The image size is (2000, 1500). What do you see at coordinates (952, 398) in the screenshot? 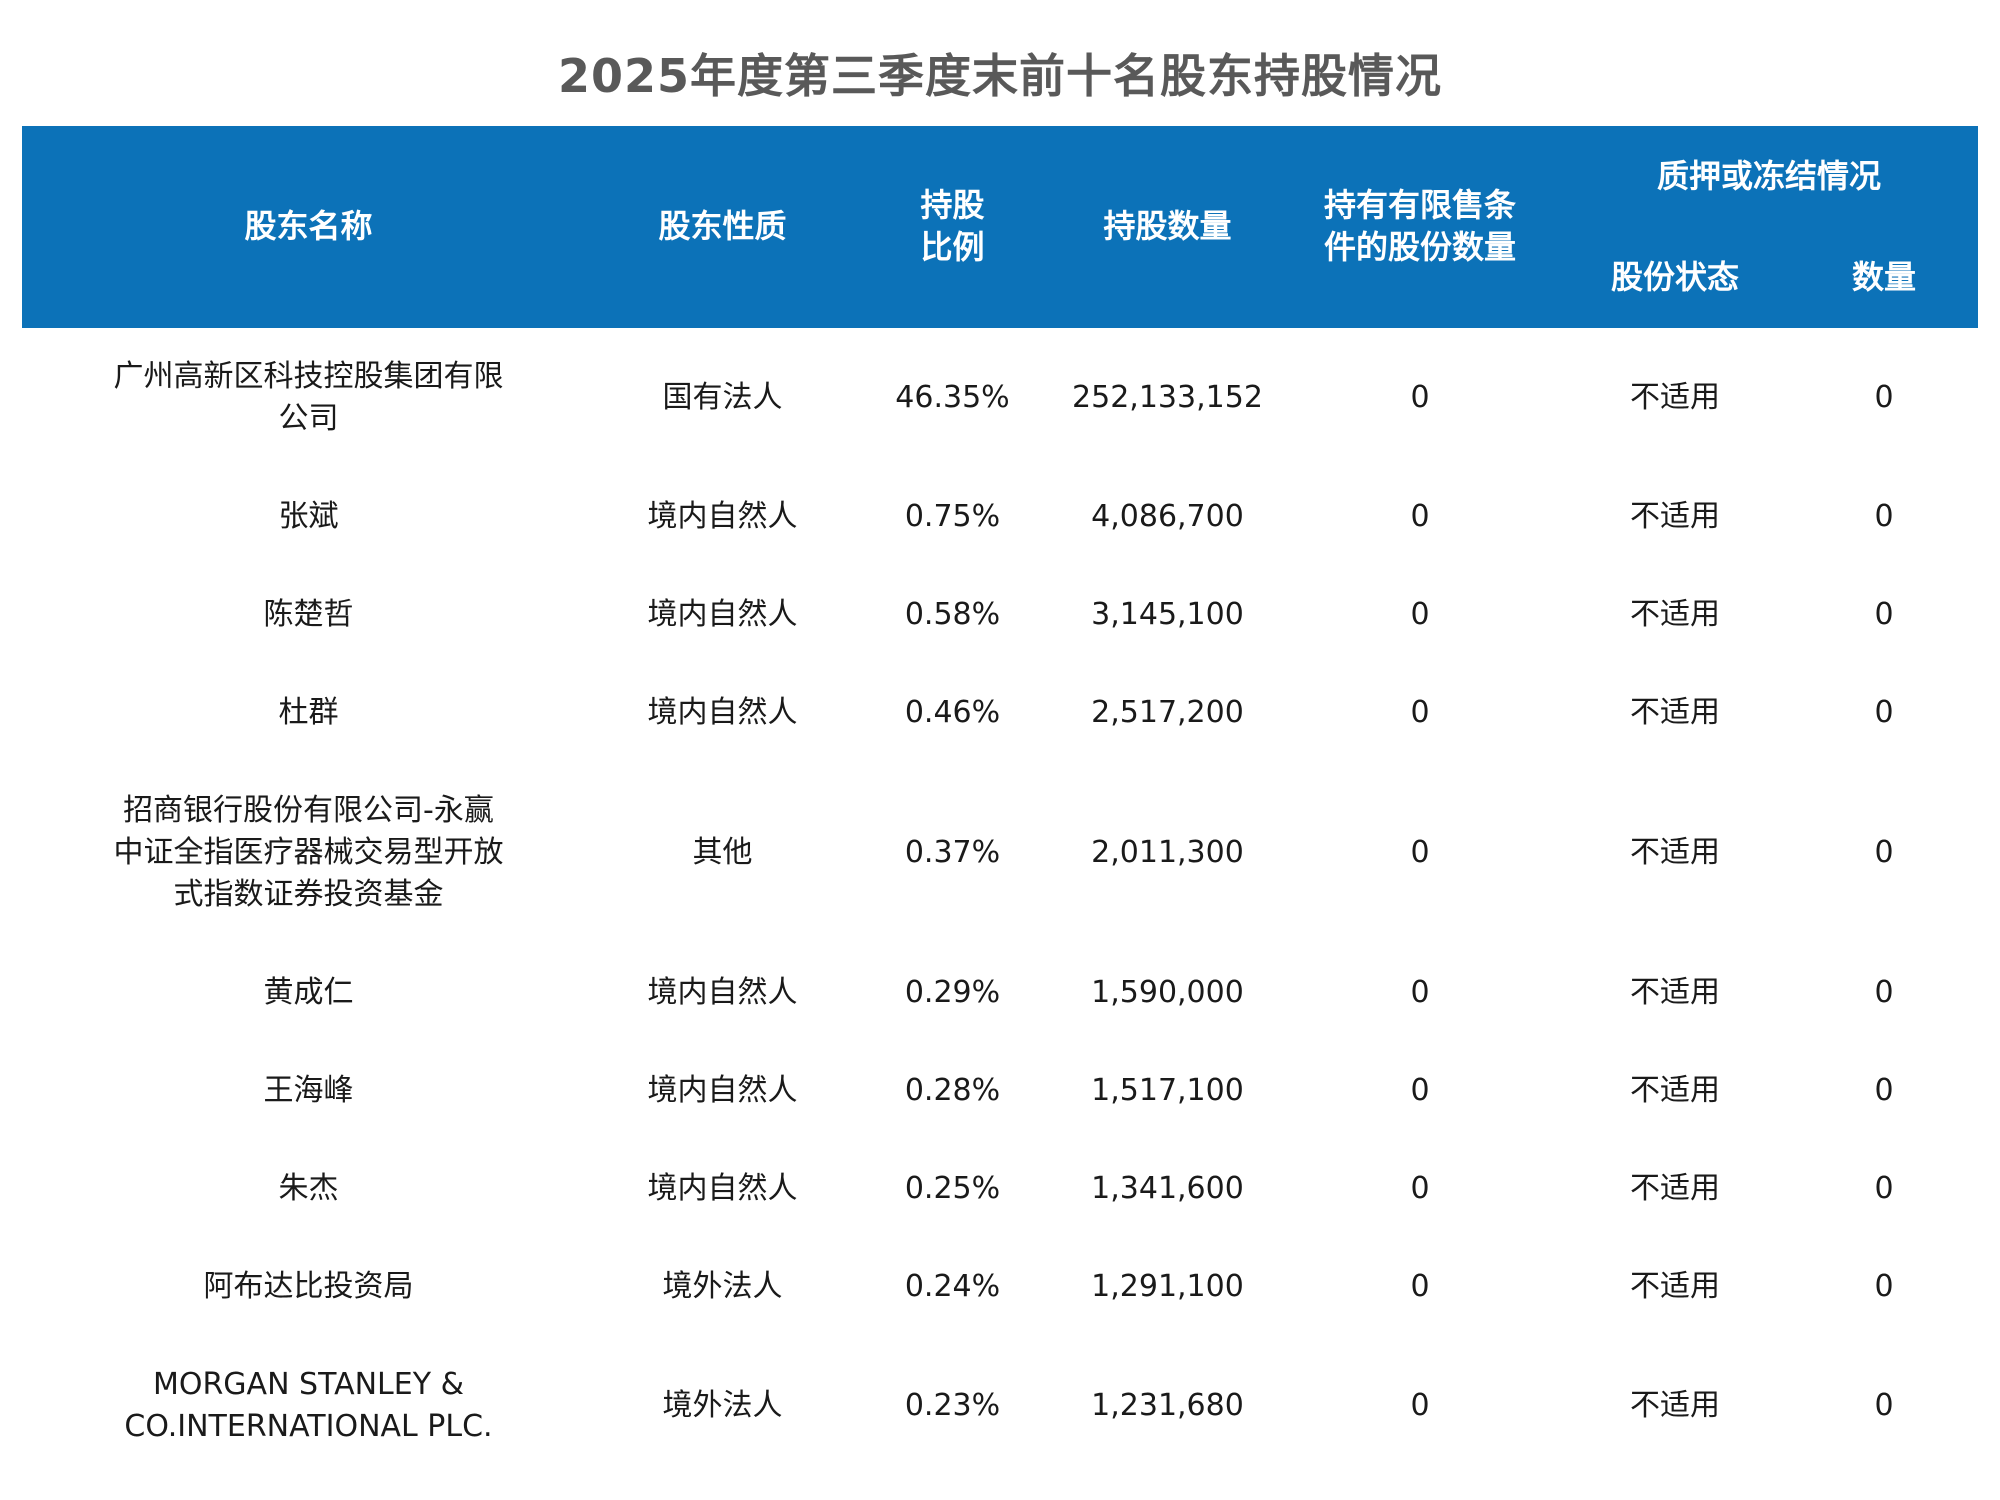
I see `cell-holding-ratio: 46.35%` at bounding box center [952, 398].